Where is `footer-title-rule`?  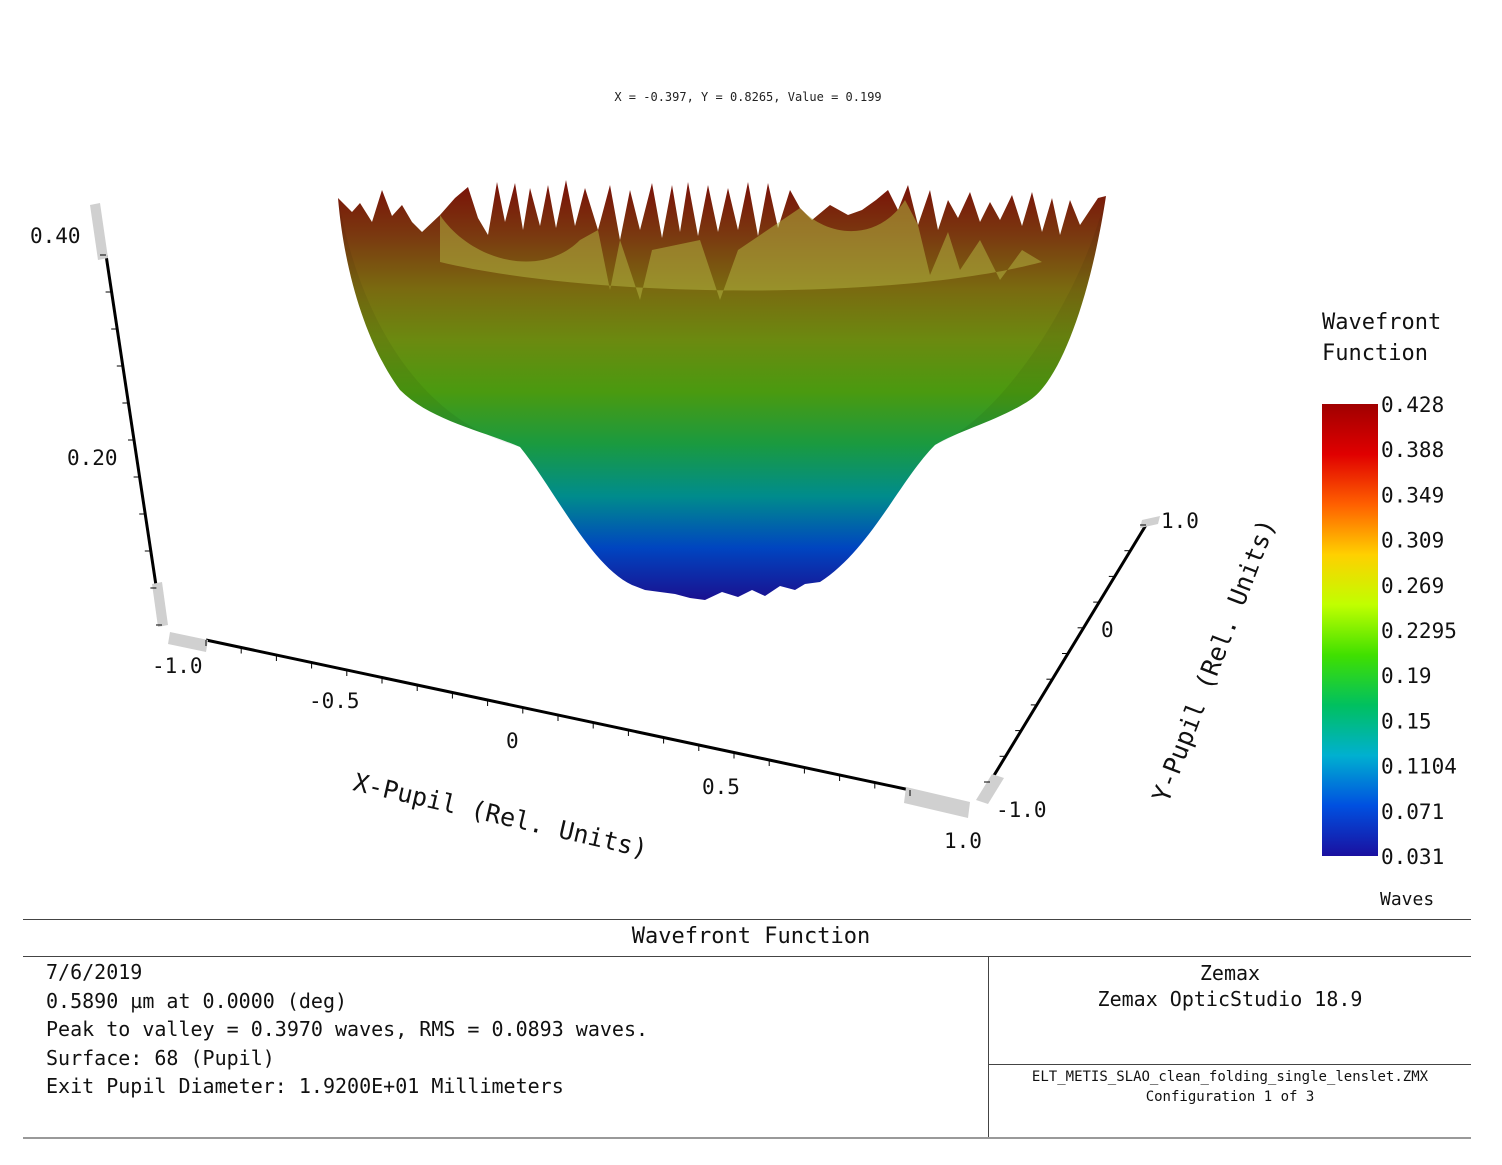
footer-title-rule is located at coordinates (747, 956).